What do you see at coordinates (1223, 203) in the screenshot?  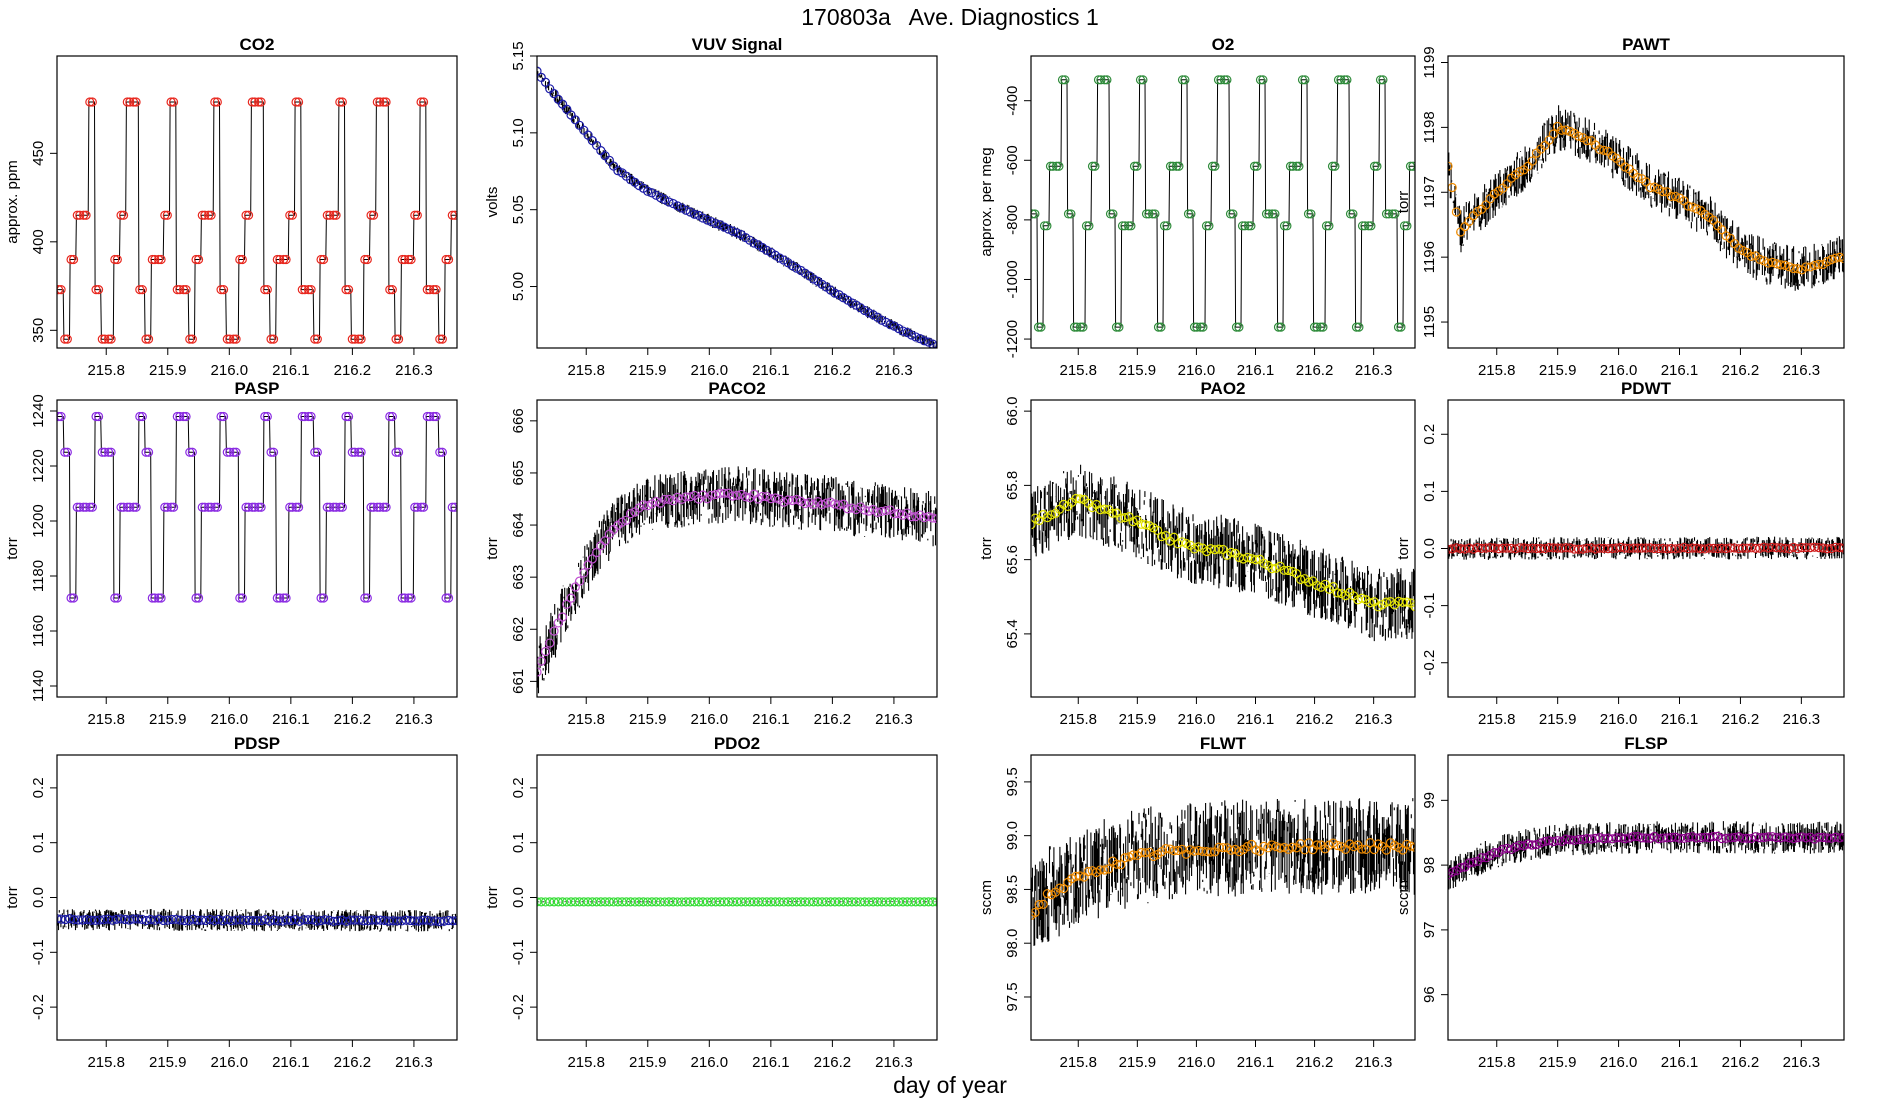 I see `data-line` at bounding box center [1223, 203].